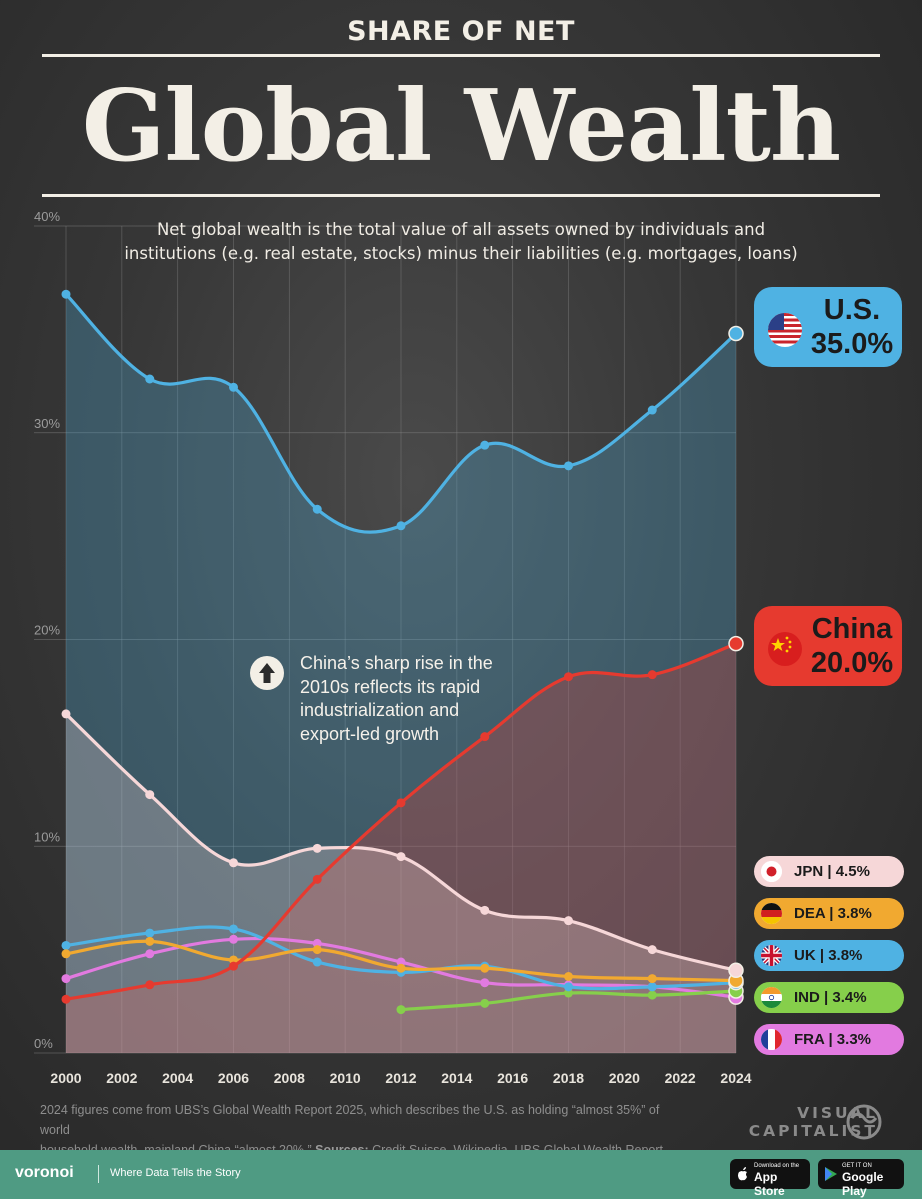 The height and width of the screenshot is (1199, 922). What do you see at coordinates (785, 330) in the screenshot?
I see `us-flag-icon` at bounding box center [785, 330].